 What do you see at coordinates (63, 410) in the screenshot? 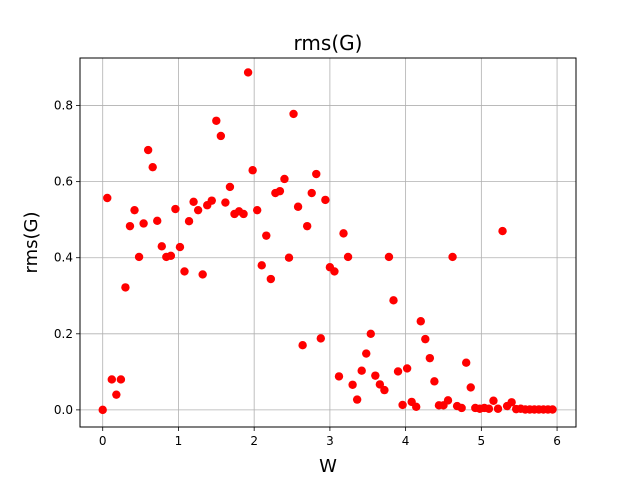
I see `y-tick-label: 0.0` at bounding box center [63, 410].